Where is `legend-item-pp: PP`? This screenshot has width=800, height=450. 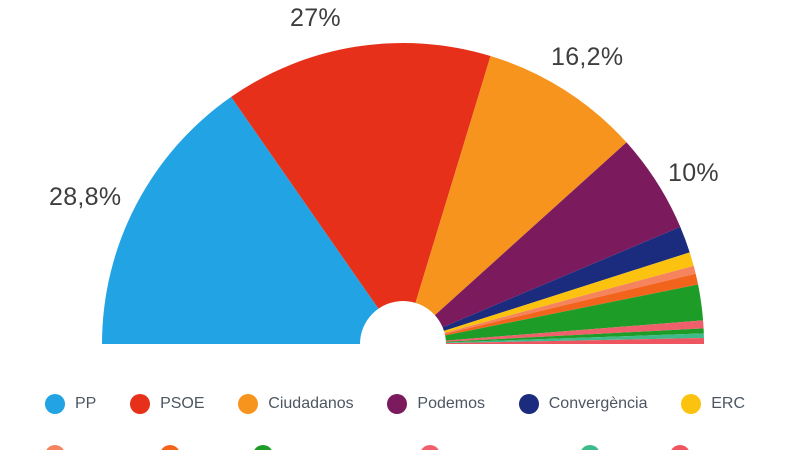 legend-item-pp: PP is located at coordinates (70, 404).